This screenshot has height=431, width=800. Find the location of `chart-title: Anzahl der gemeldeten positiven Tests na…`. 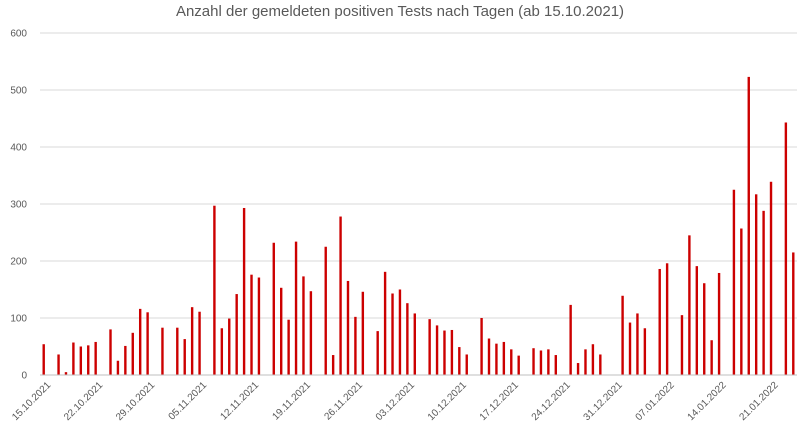

chart-title: Anzahl der gemeldeten positiven Tests na… is located at coordinates (400, 11).